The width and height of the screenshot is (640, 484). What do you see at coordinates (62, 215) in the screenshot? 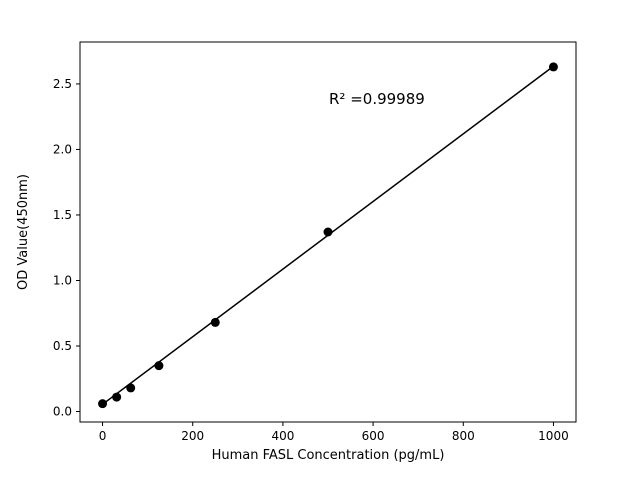
I see `y-tick-label: 1.5` at bounding box center [62, 215].